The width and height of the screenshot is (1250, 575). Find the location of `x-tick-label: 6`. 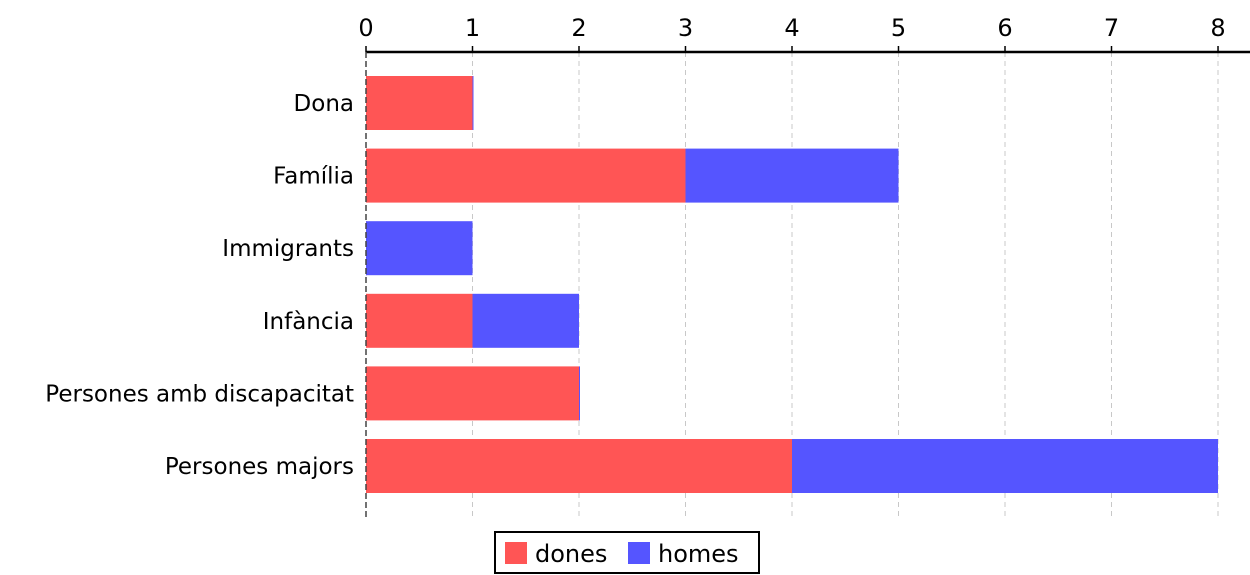

x-tick-label: 6 is located at coordinates (1004, 28).